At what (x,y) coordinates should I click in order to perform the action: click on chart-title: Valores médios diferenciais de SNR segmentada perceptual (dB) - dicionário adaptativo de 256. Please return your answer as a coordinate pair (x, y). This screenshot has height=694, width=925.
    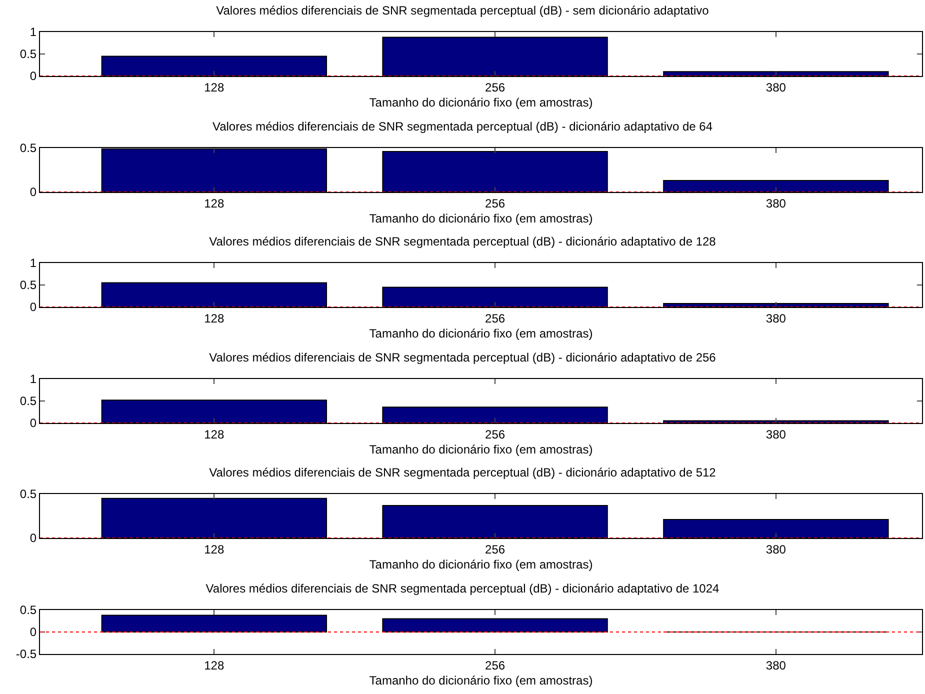
    Looking at the image, I should click on (462, 357).